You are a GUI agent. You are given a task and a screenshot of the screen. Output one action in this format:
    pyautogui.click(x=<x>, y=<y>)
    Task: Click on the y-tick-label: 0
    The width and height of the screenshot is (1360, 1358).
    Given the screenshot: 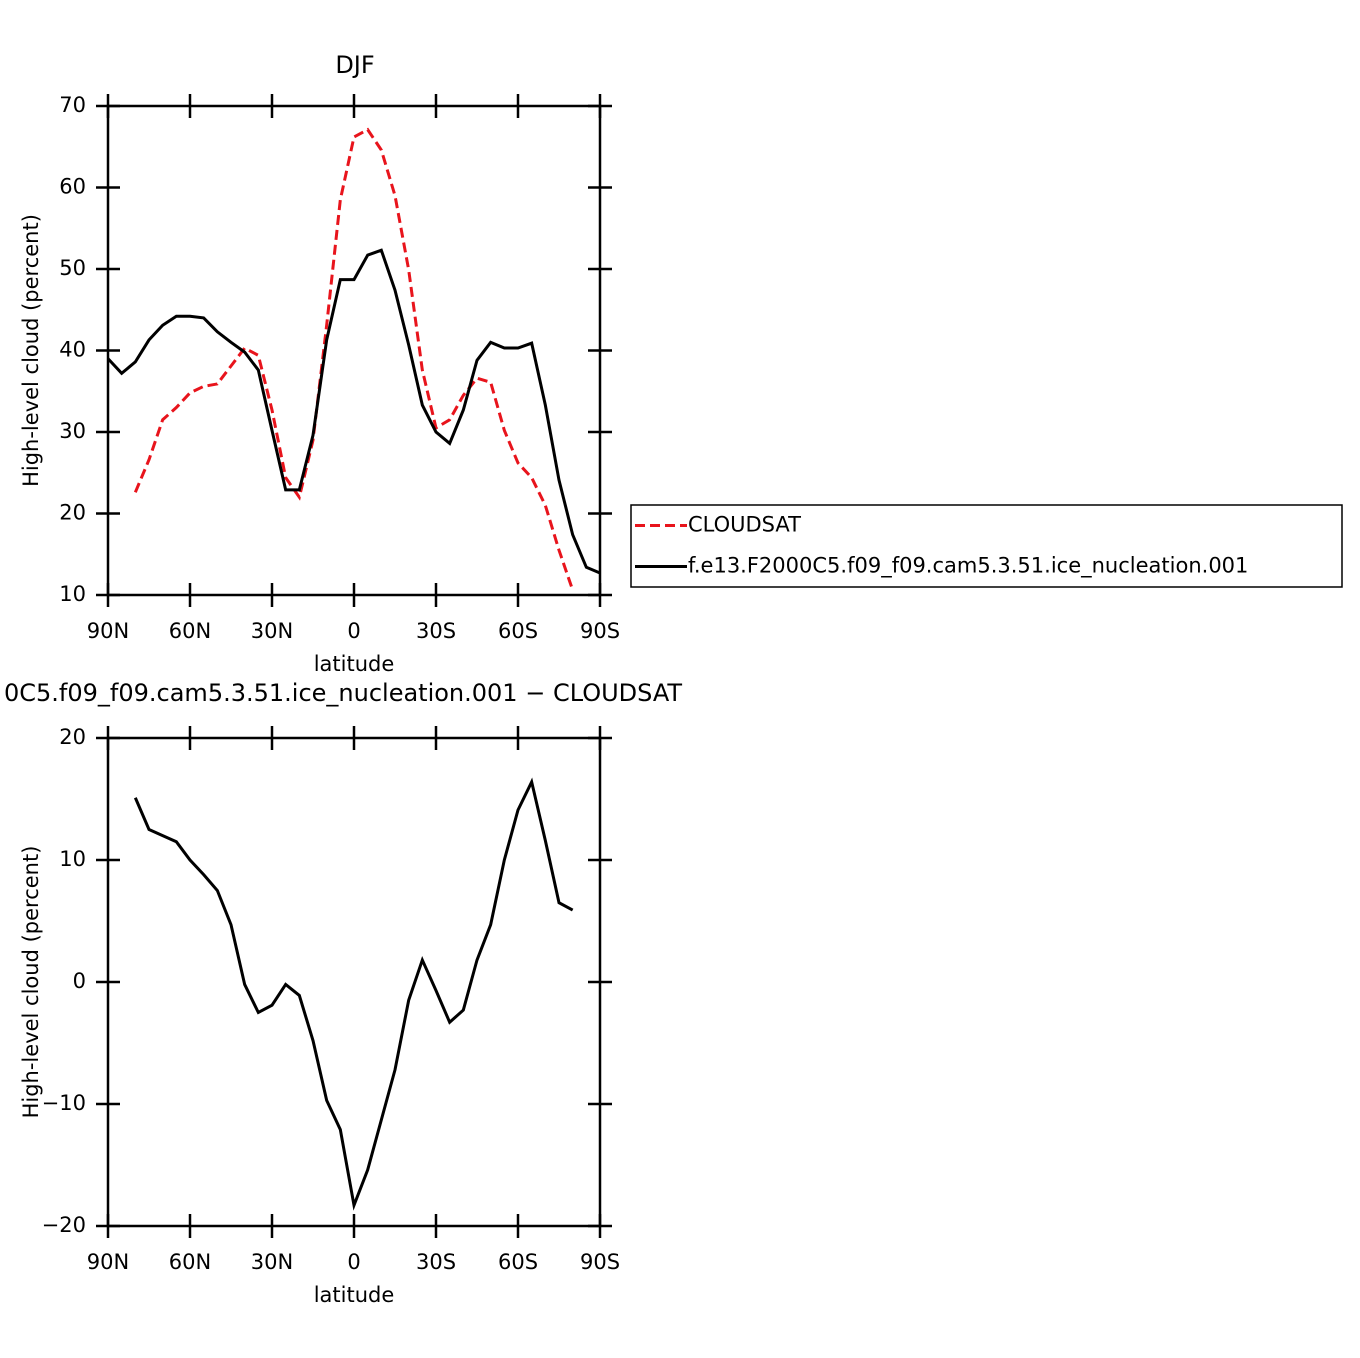 What is the action you would take?
    pyautogui.click(x=79, y=981)
    